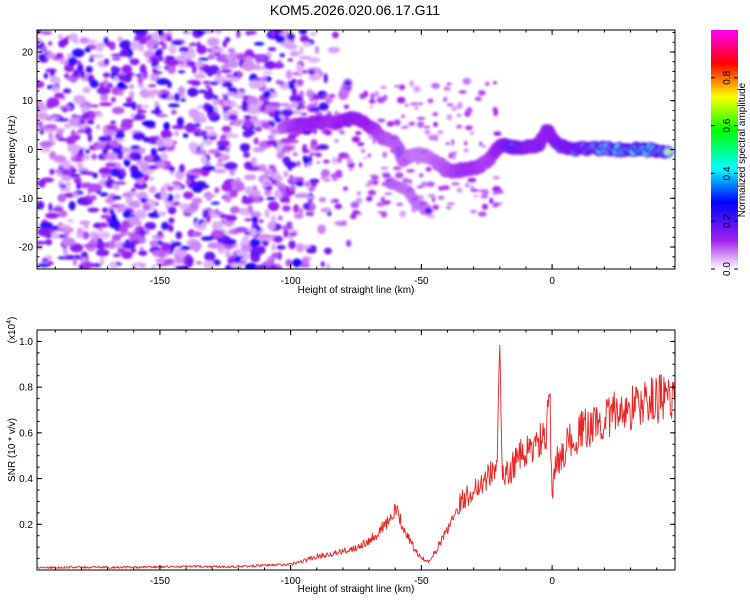  I want to click on x-tick-label: -50, so click(421, 581).